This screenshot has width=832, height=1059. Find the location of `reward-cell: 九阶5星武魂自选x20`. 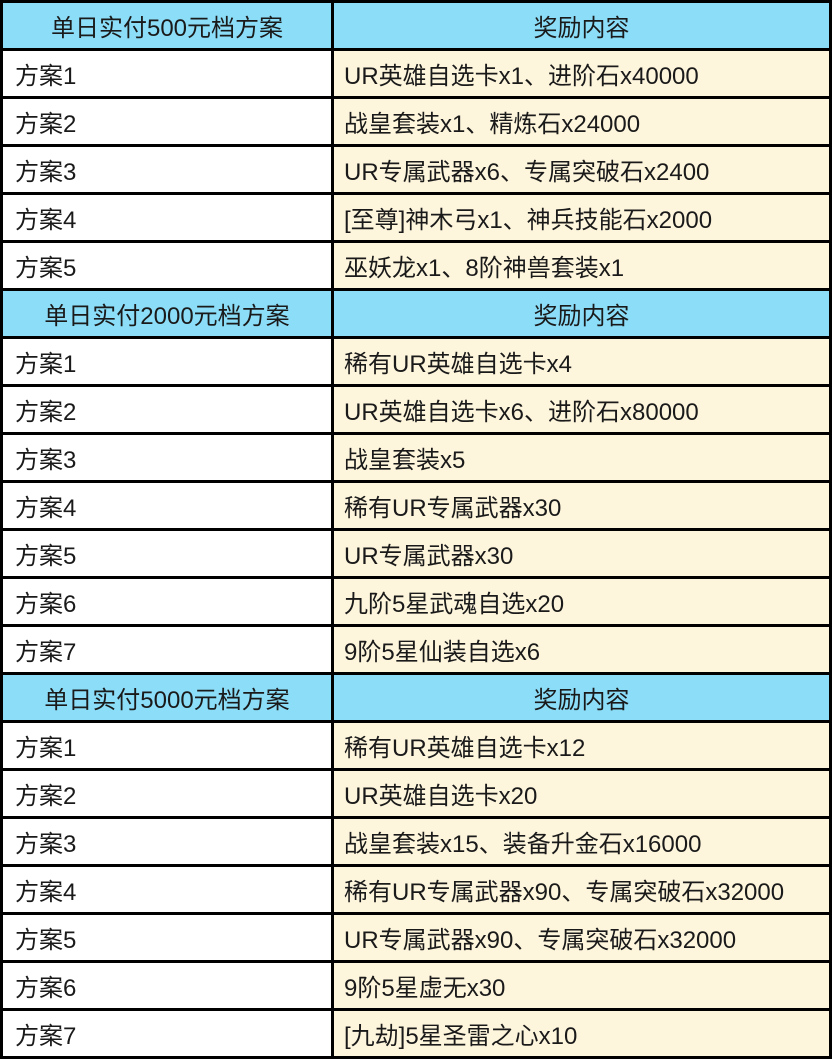

reward-cell: 九阶5星武魂自选x20 is located at coordinates (581, 601).